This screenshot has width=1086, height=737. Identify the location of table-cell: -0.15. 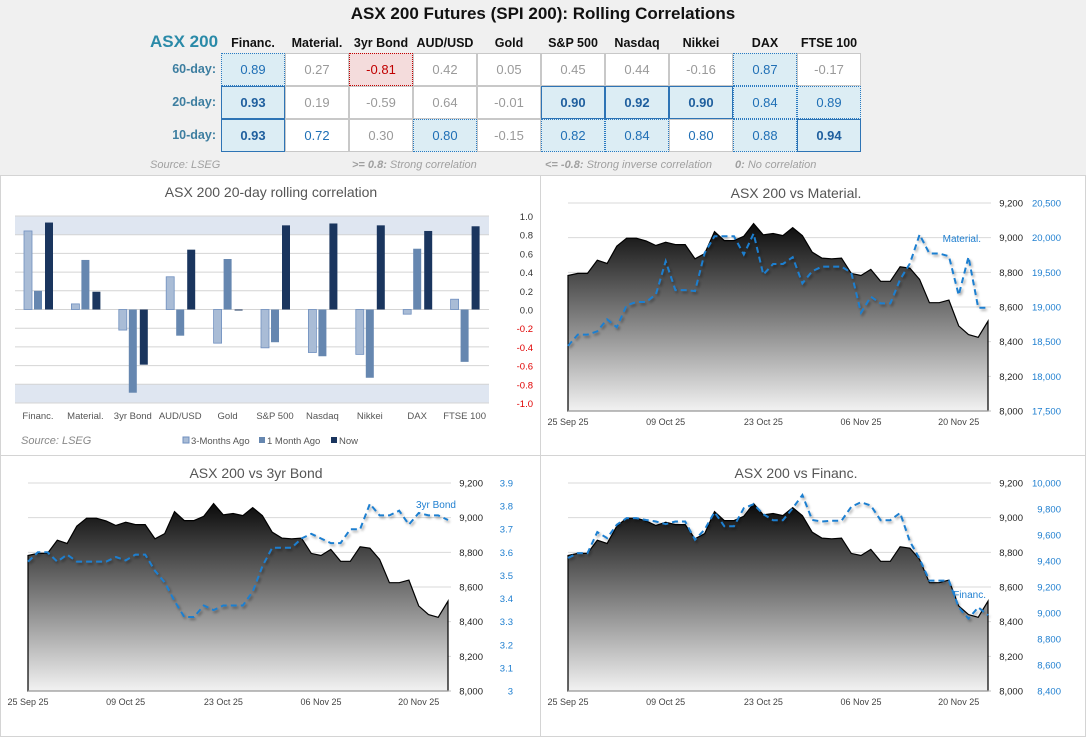
(509, 135).